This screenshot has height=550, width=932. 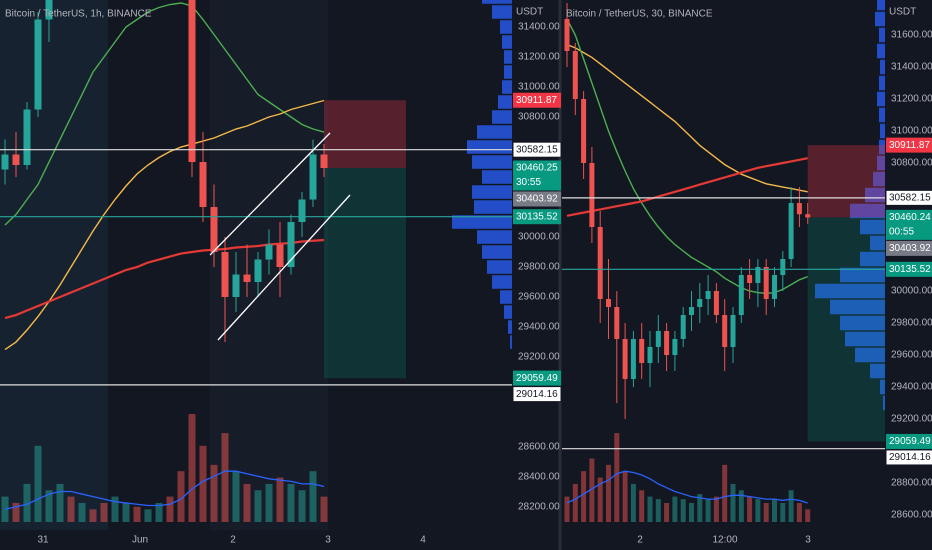 What do you see at coordinates (539, 87) in the screenshot?
I see `y-tick-label: 31000.00` at bounding box center [539, 87].